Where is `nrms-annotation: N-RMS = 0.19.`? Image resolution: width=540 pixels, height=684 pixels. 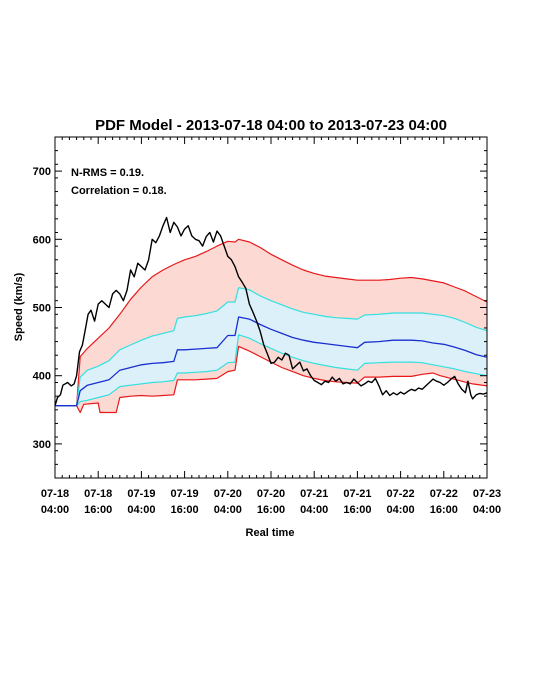
nrms-annotation: N-RMS = 0.19. is located at coordinates (107, 173).